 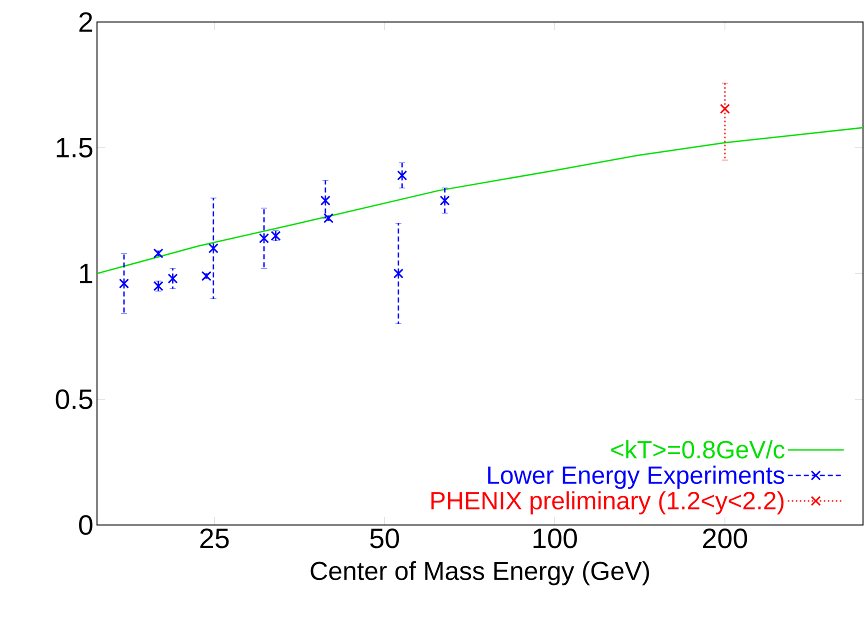 I want to click on y-tick-label: 1, so click(x=86, y=274).